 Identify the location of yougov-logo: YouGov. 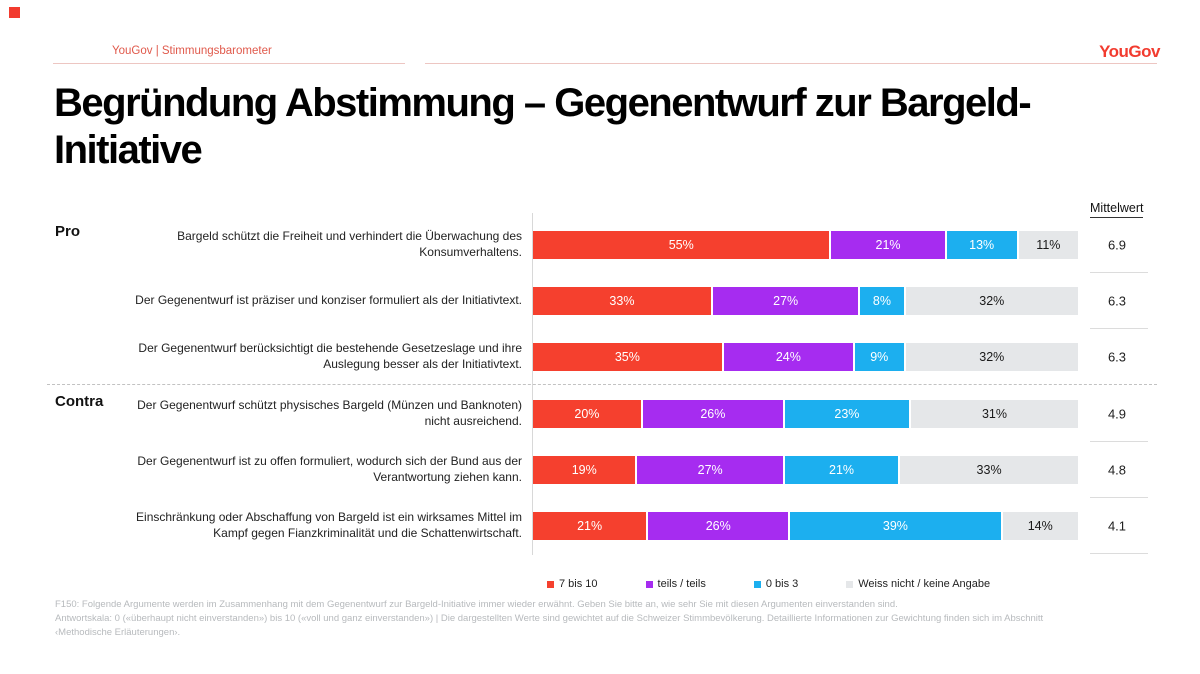
(1129, 51).